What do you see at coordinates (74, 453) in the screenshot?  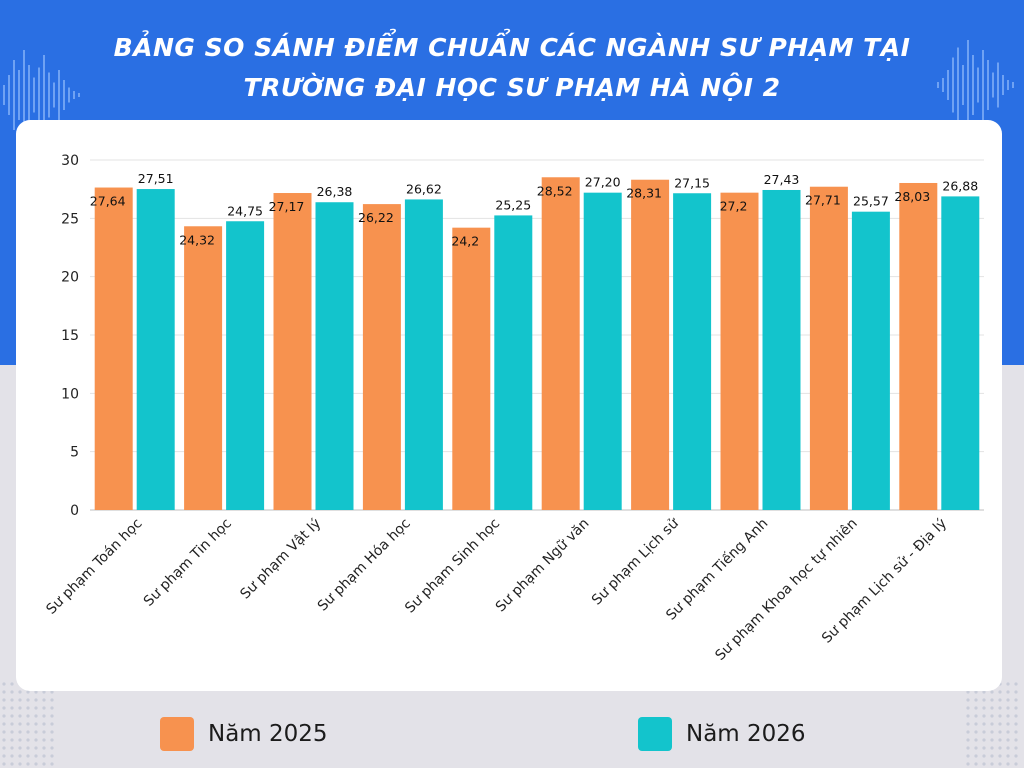 I see `y-tick-label: 5` at bounding box center [74, 453].